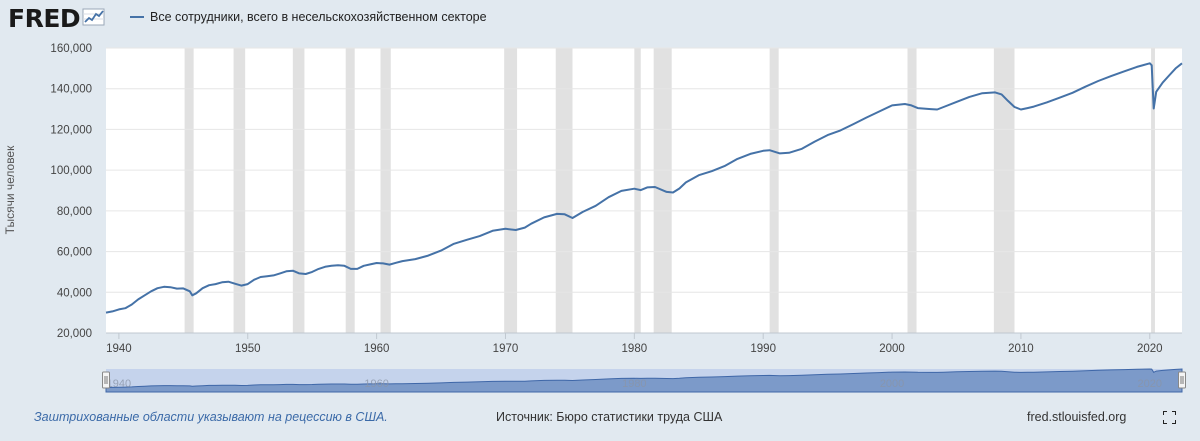  Describe the element at coordinates (1021, 349) in the screenshot. I see `x-tick-label: 2010` at that location.